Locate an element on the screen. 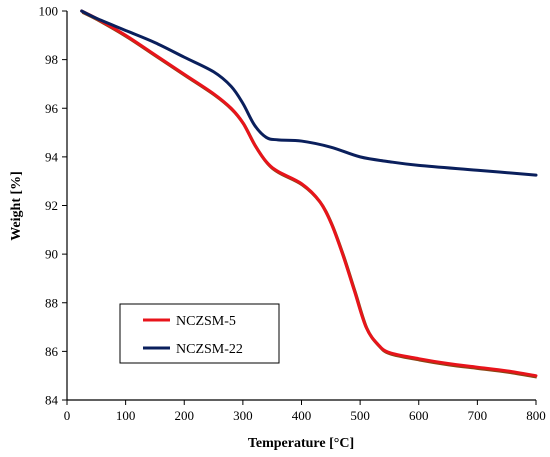 The width and height of the screenshot is (550, 457). x-tick-label: 500 is located at coordinates (360, 415).